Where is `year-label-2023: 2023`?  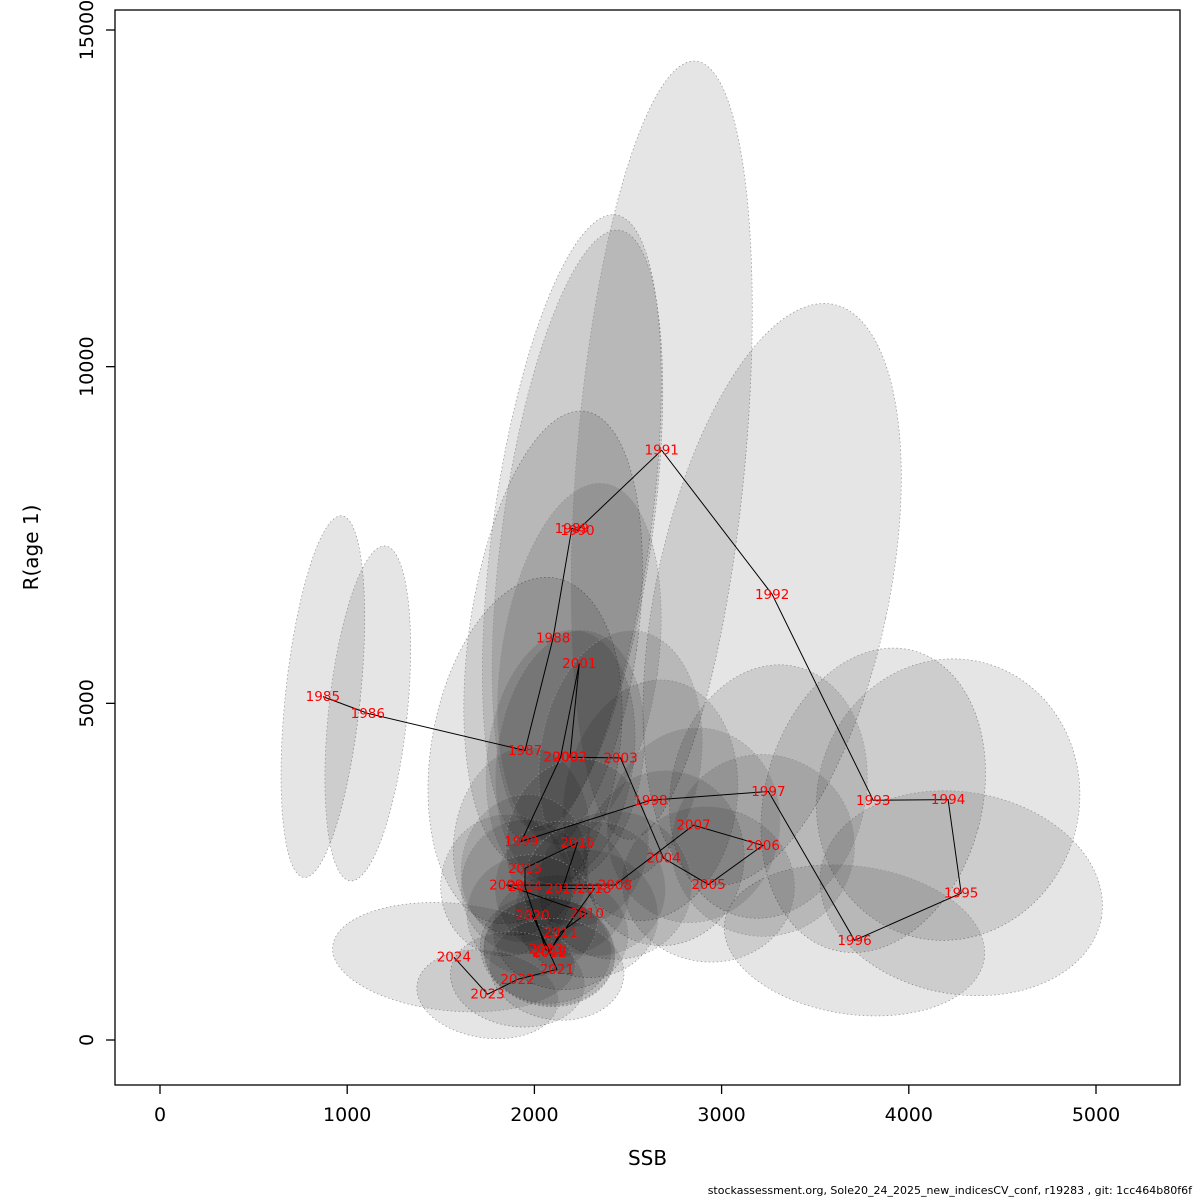 year-label-2023: 2023 is located at coordinates (487, 995).